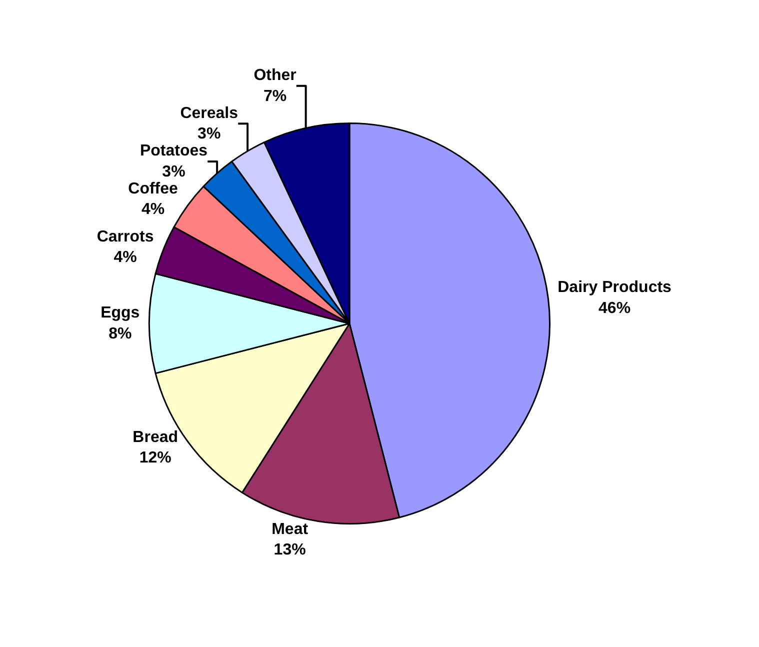  I want to click on slice-label: Eggs, so click(120, 313).